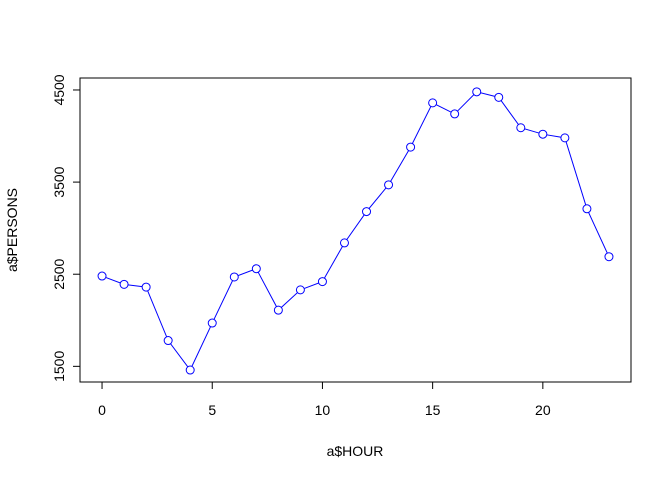 Image resolution: width=672 pixels, height=480 pixels. Describe the element at coordinates (323, 410) in the screenshot. I see `x-tick-label: 10` at that location.